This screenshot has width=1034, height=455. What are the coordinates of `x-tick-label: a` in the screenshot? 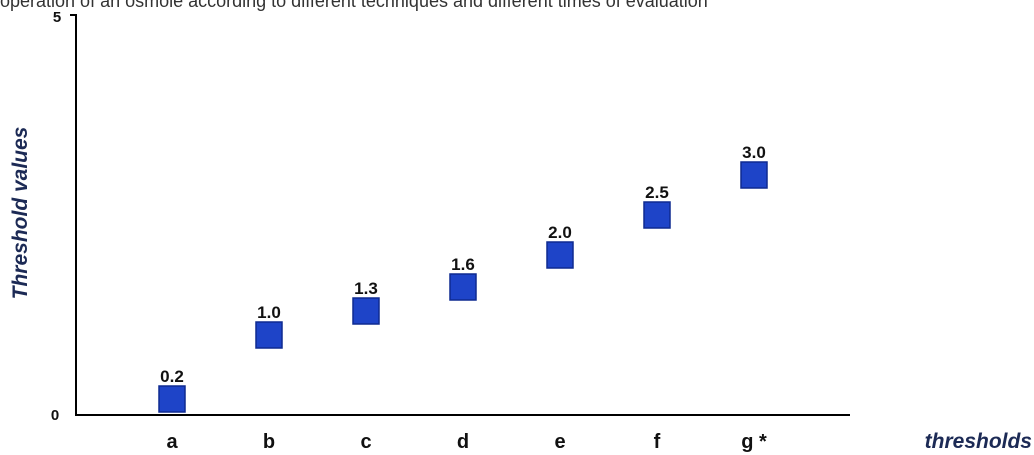 It's located at (172, 442).